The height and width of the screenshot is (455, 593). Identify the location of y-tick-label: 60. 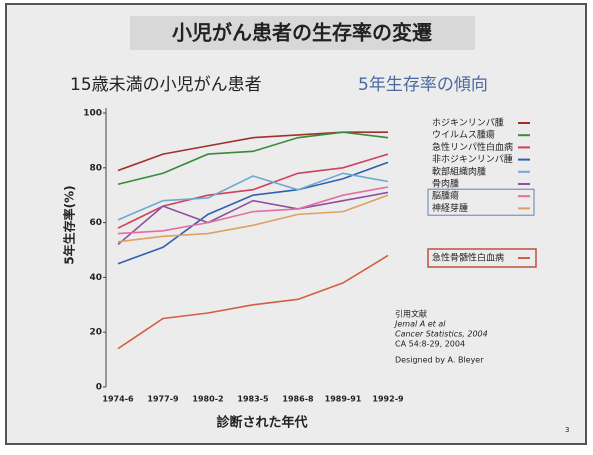
(95, 223).